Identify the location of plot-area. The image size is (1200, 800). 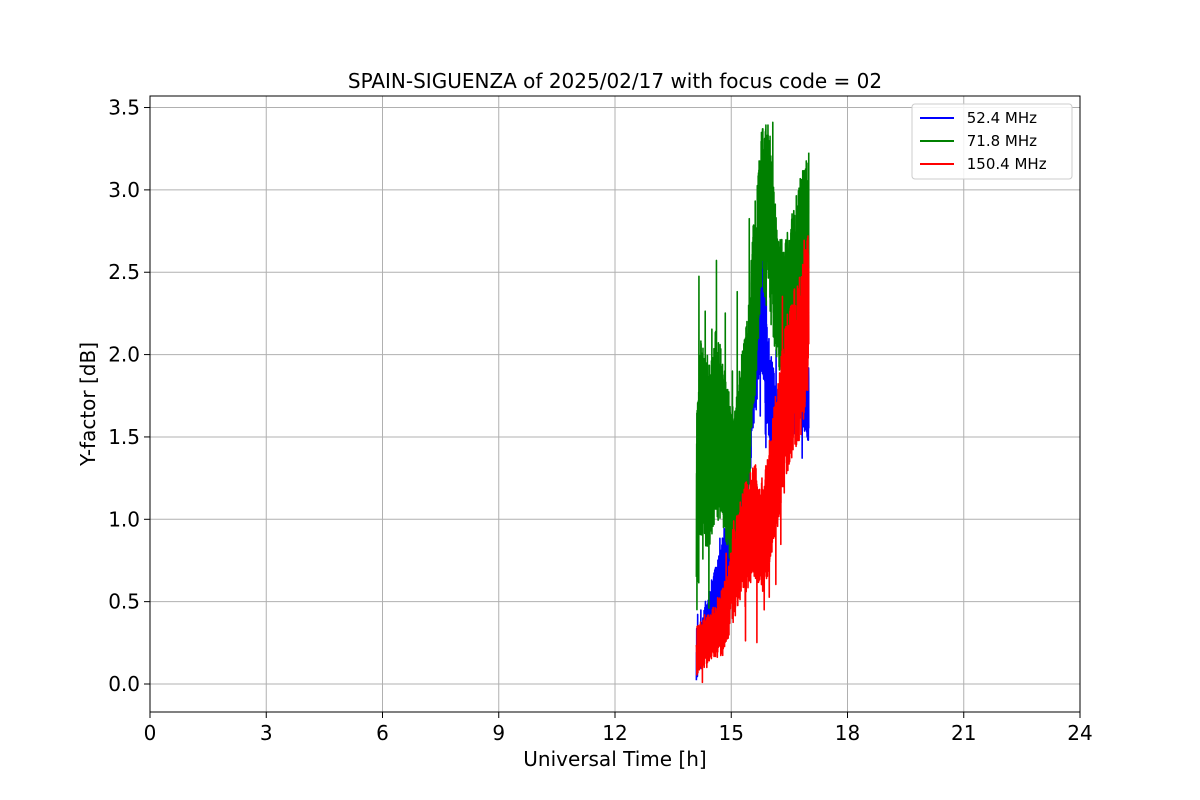
(752, 402).